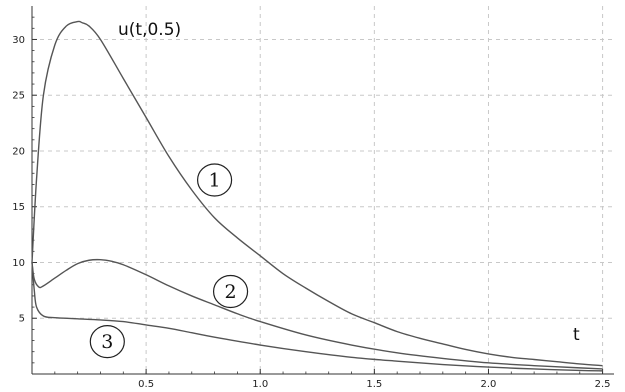  I want to click on x-tick-label-2: 1.5, so click(374, 384).